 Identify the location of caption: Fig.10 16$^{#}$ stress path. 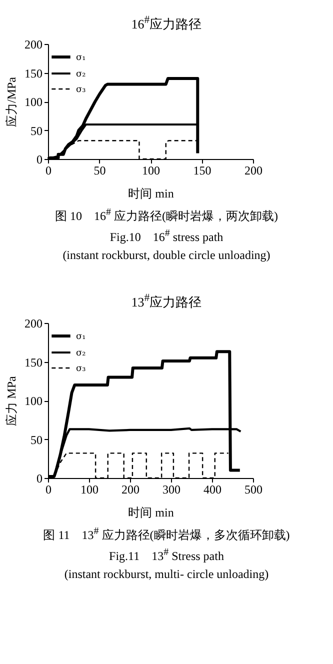
(166, 236).